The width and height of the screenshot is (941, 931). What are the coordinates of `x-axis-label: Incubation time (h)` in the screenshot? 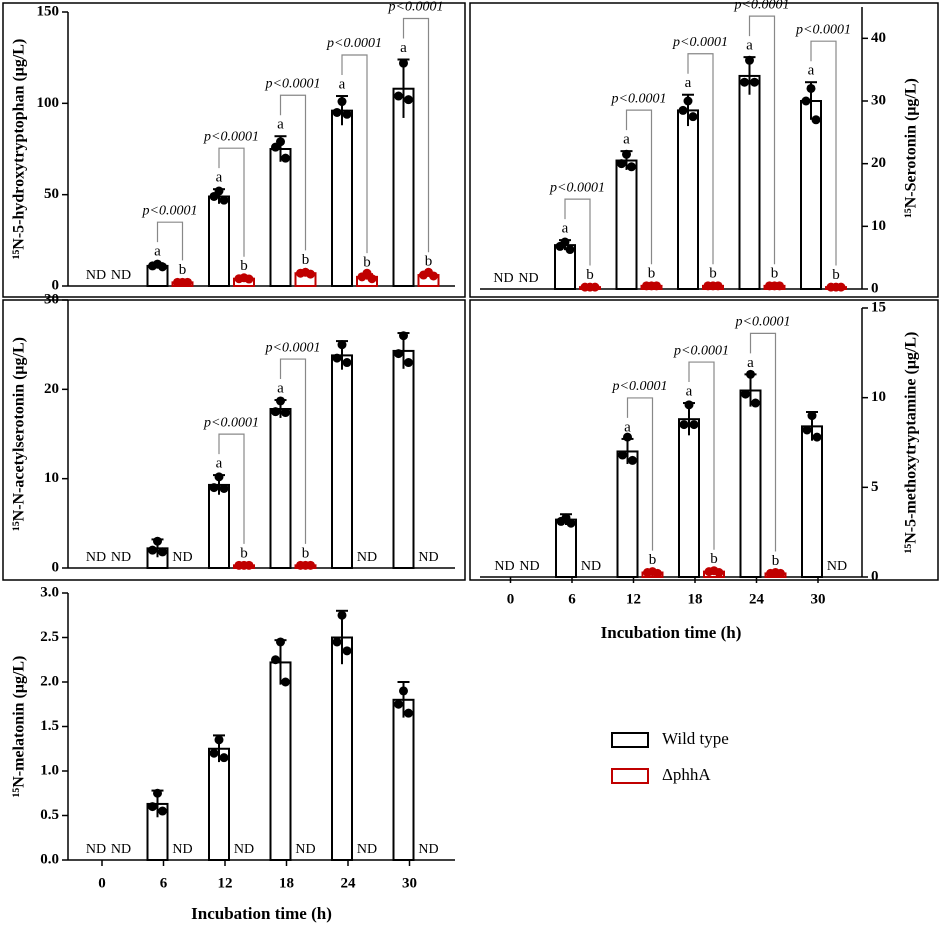 It's located at (261, 913).